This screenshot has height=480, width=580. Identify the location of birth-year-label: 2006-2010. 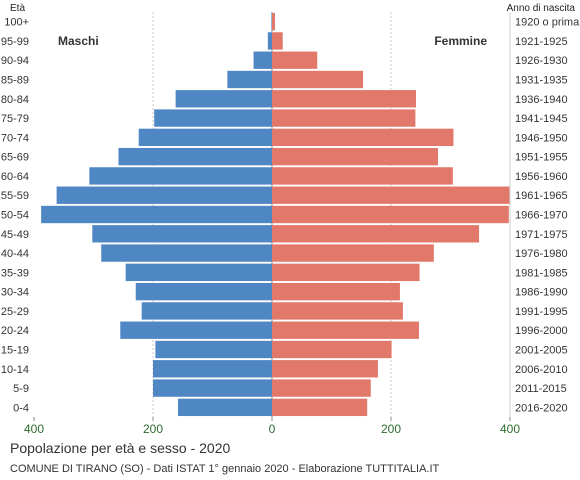
(541, 370).